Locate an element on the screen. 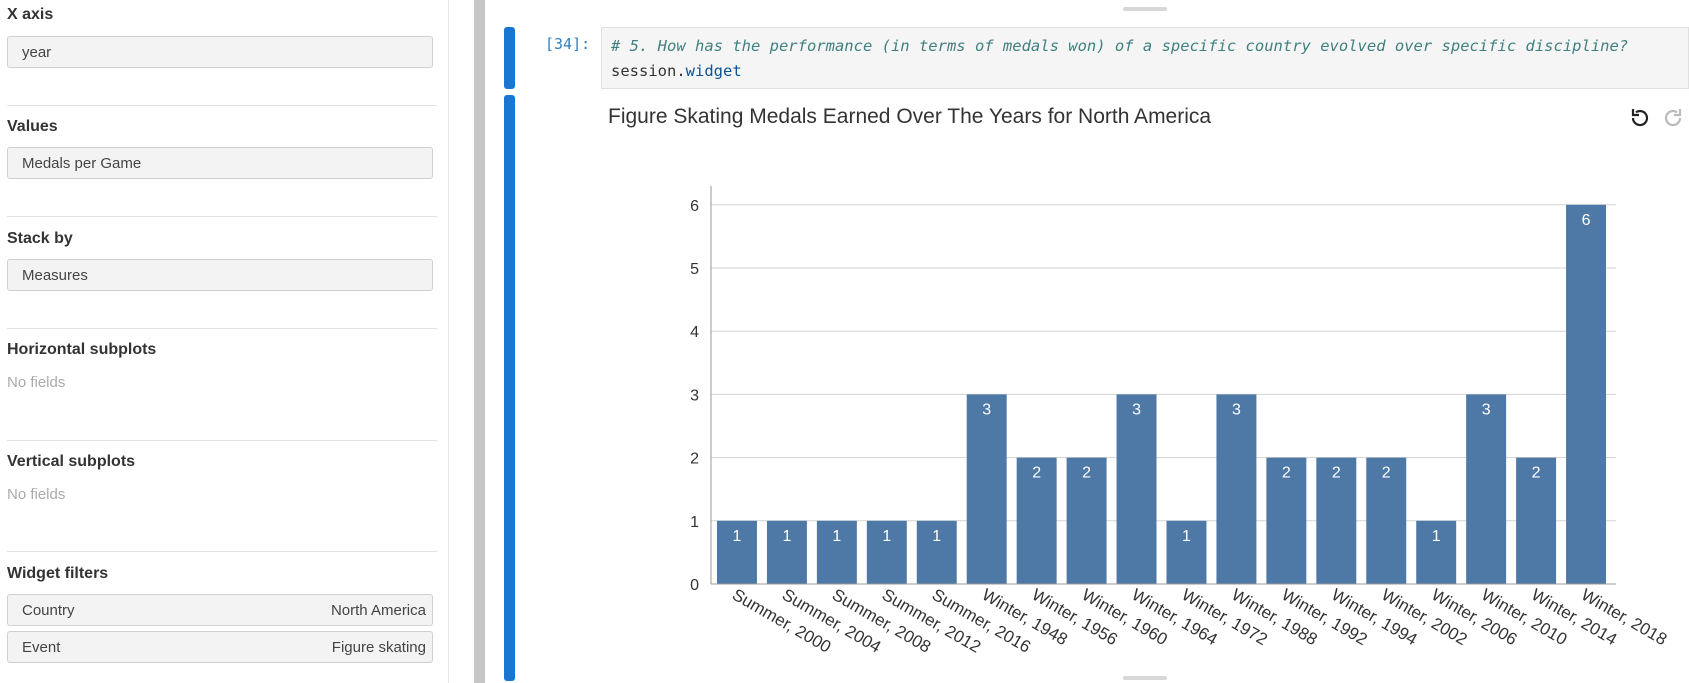 The height and width of the screenshot is (683, 1689). x-tick-label: Winter, 1972 is located at coordinates (1224, 617).